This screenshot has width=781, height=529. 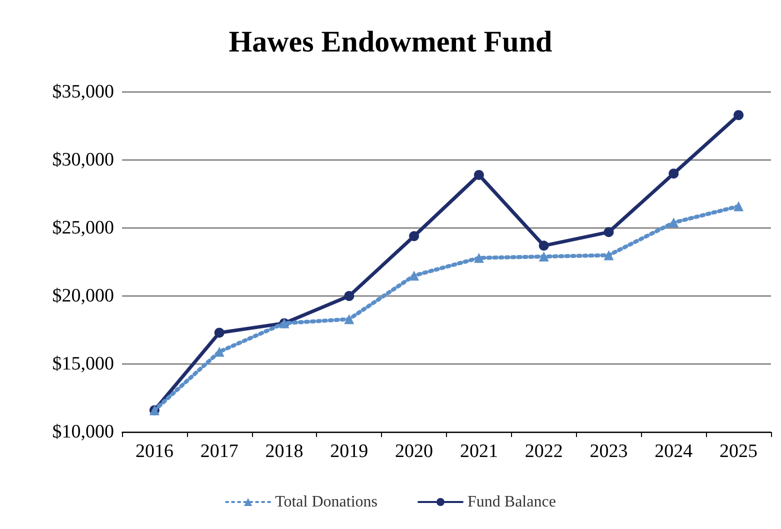 I want to click on y-tick-label: $10,000, so click(x=83, y=432).